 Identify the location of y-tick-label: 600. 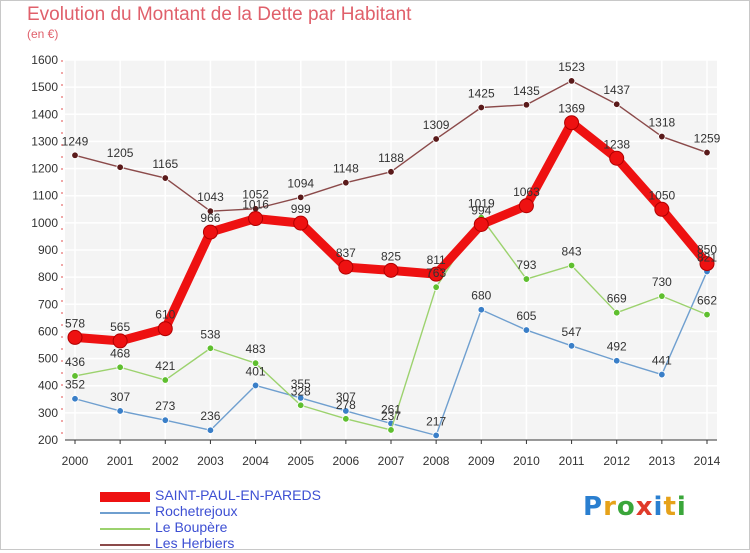
(48, 331).